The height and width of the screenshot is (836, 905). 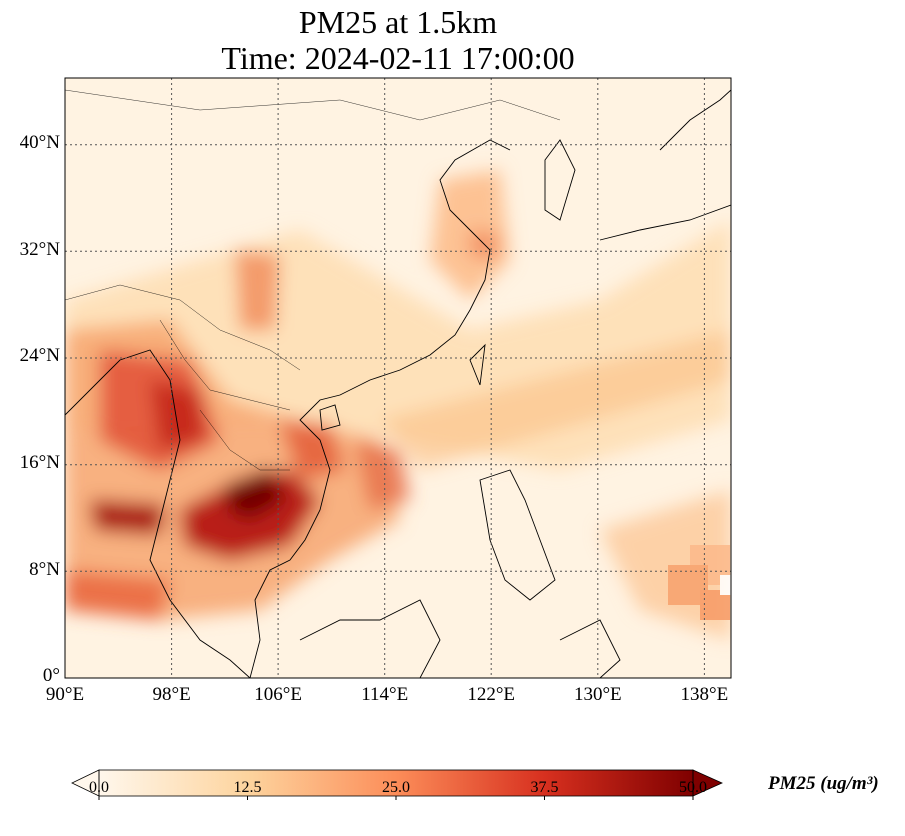 What do you see at coordinates (704, 694) in the screenshot?
I see `lon-label-138e: 138°E` at bounding box center [704, 694].